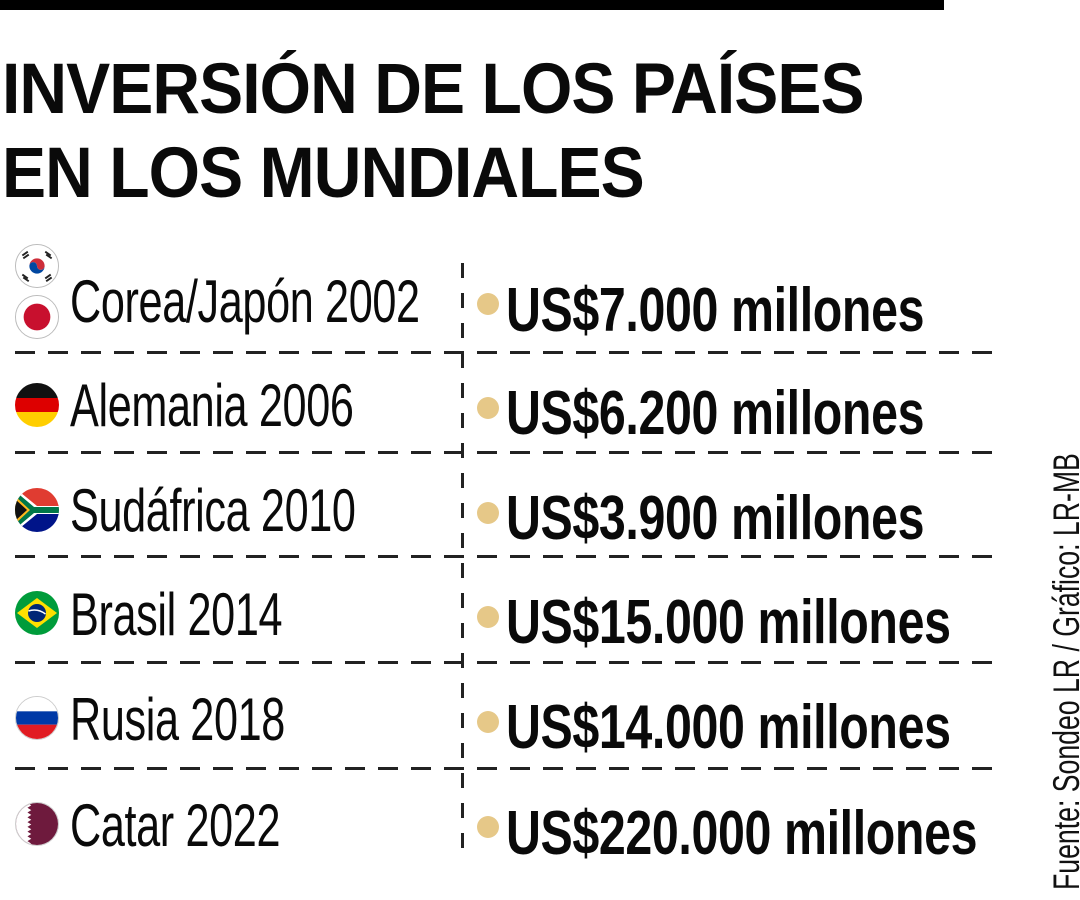  What do you see at coordinates (472, 5) in the screenshot?
I see `top-rule` at bounding box center [472, 5].